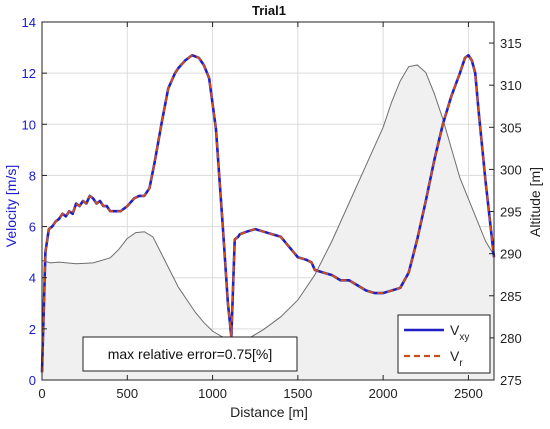 This screenshot has width=550, height=429. Describe the element at coordinates (468, 393) in the screenshot. I see `x-tick-label: 2500` at that location.